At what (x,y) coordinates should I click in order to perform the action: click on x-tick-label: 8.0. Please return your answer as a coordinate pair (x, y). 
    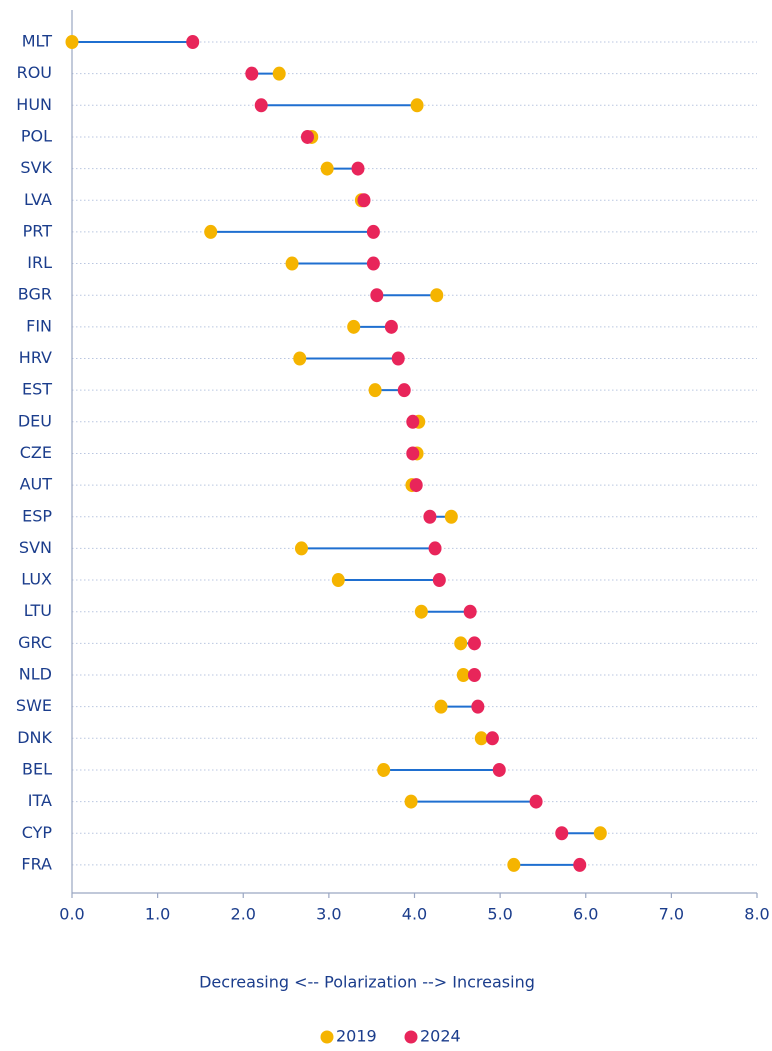
    Looking at the image, I should click on (756, 914).